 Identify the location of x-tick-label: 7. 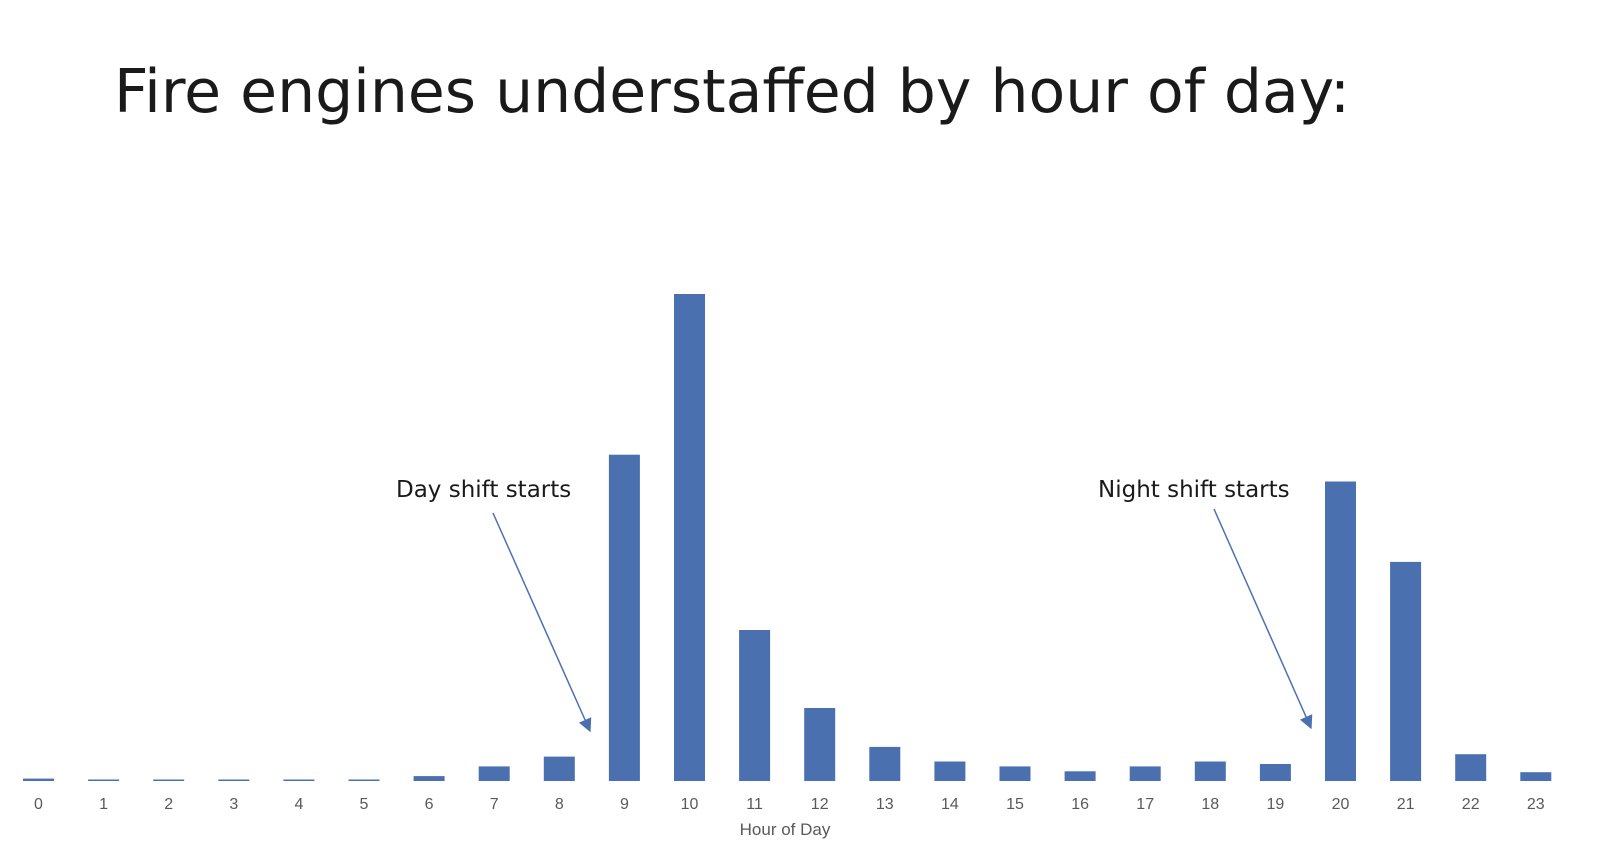
(494, 804).